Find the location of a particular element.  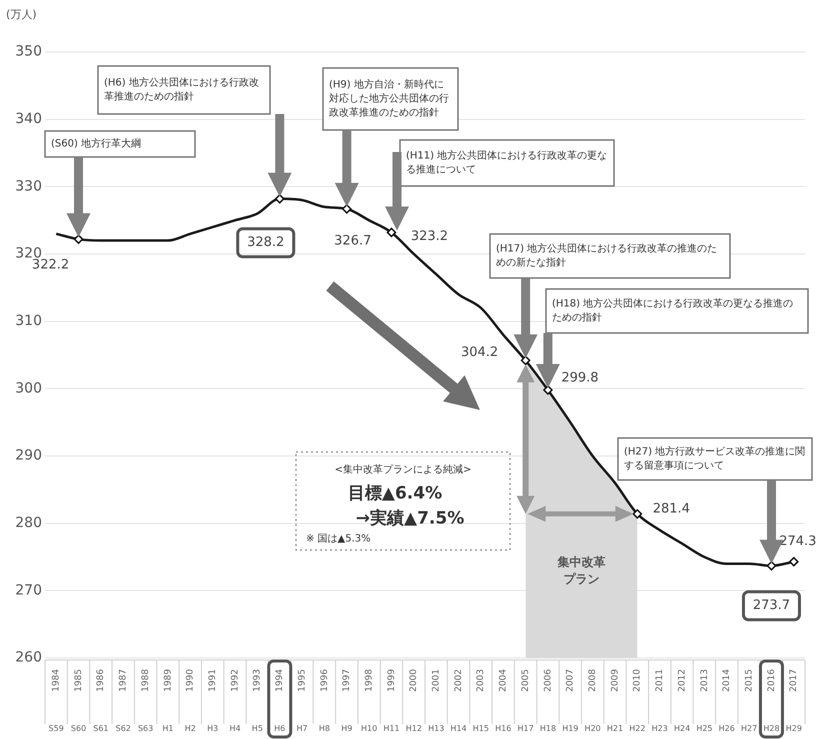

category-label: 1993 H5 is located at coordinates (257, 701).